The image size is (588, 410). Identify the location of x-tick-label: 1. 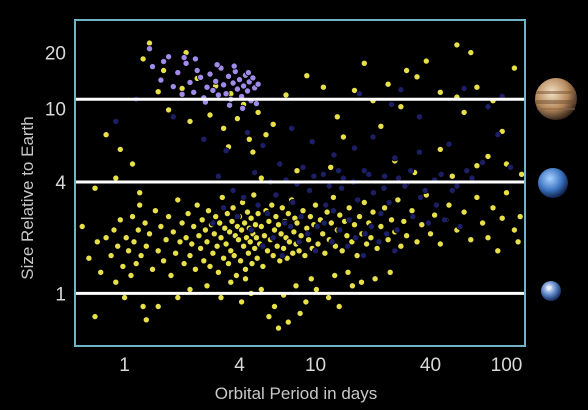
(124, 365).